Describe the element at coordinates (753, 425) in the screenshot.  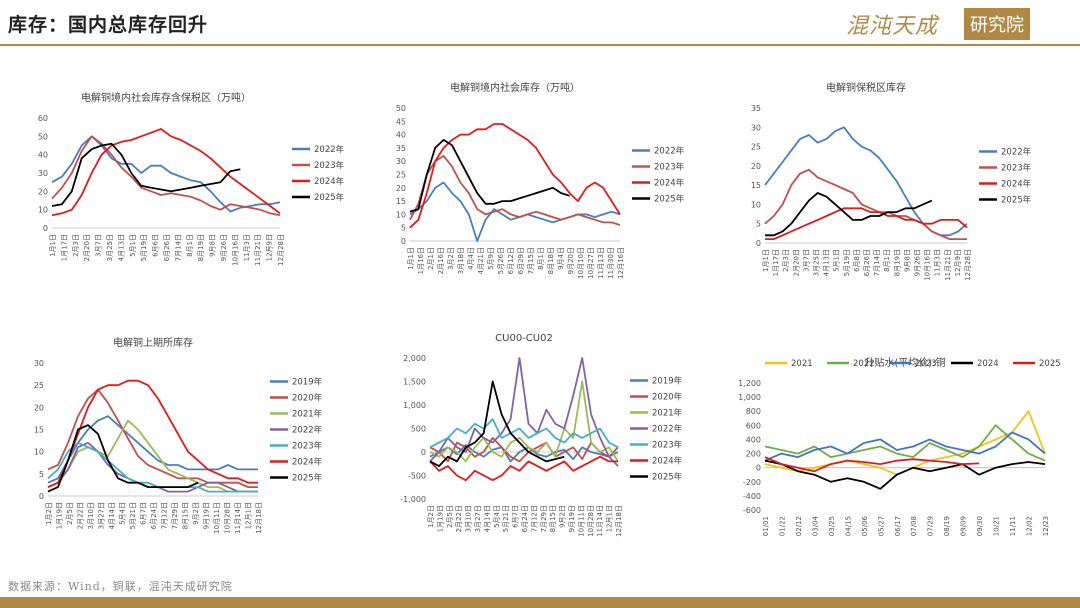
I see `y-tick-label: 600` at that location.